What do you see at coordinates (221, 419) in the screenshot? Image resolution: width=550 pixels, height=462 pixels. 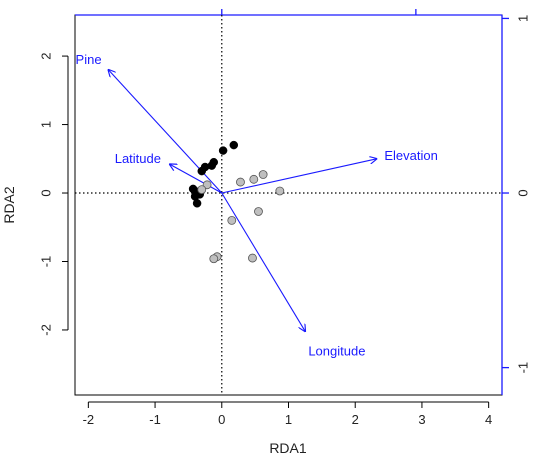 I see `x-tick-label: 0` at bounding box center [221, 419].